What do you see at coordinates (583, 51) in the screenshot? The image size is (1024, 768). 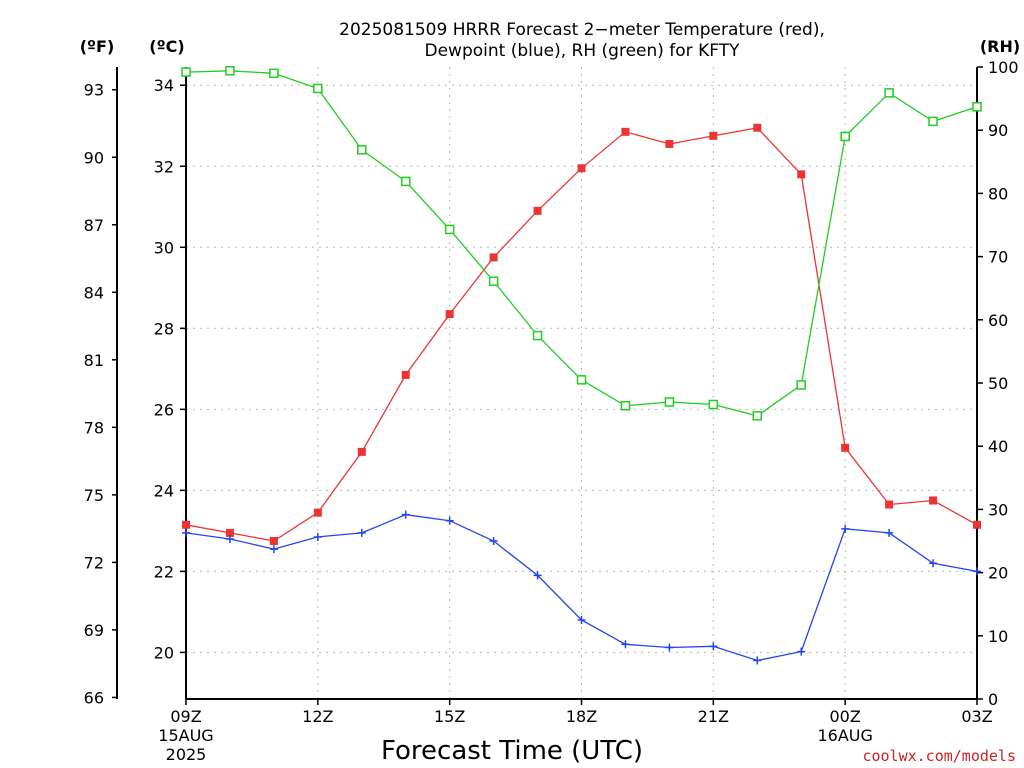 I see `chart-title-line-2: Dewpoint (blue), RH (green) for KFTY` at bounding box center [583, 51].